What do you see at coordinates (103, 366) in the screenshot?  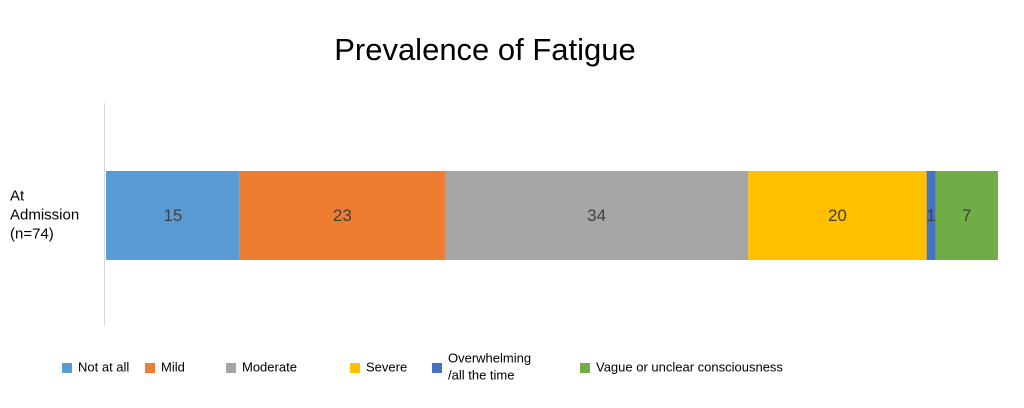 I see `legend-label: Not at all` at bounding box center [103, 366].